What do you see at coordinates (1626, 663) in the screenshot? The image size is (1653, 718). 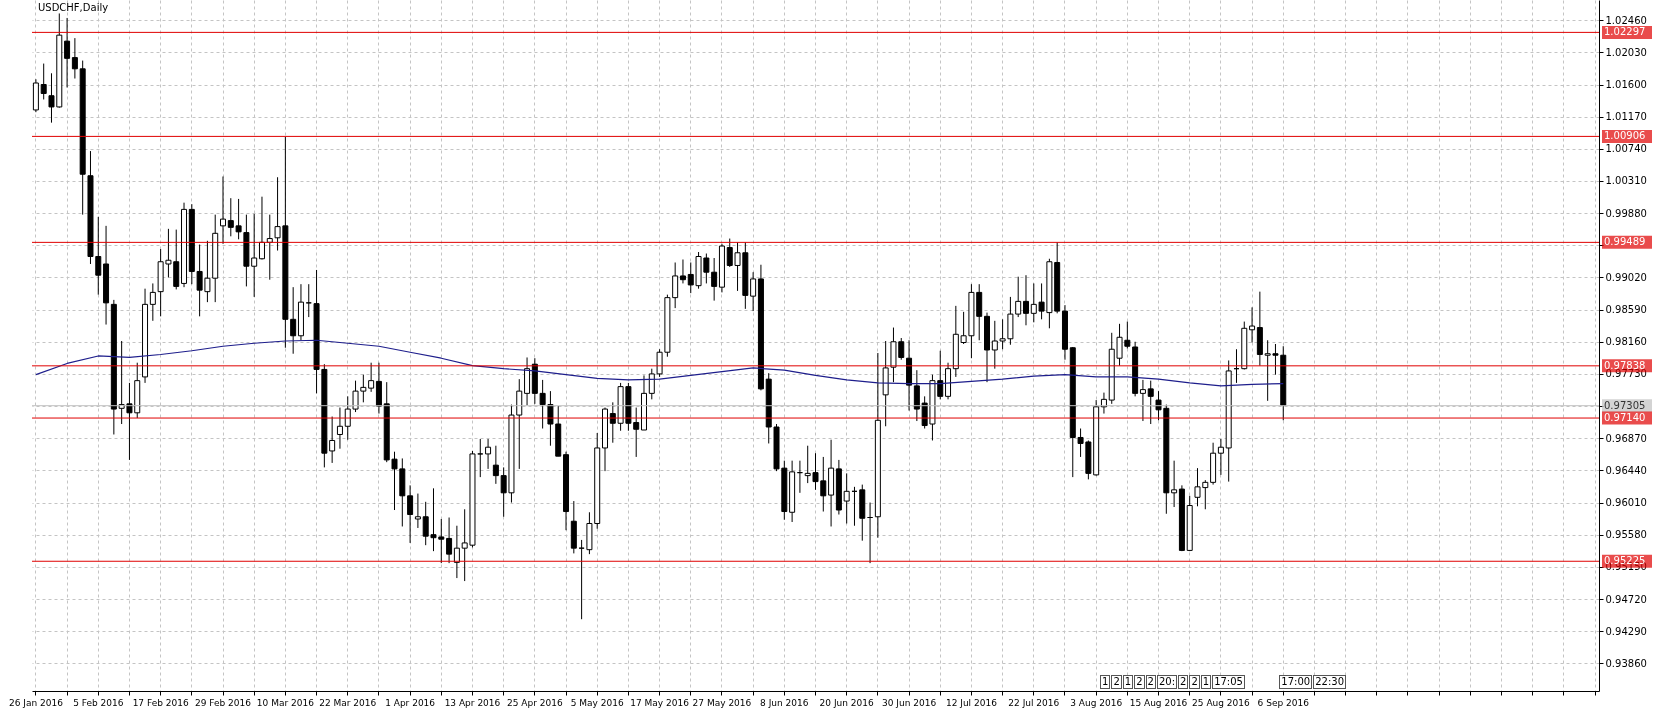 I see `y-tick-label: 0.93860` at bounding box center [1626, 663].